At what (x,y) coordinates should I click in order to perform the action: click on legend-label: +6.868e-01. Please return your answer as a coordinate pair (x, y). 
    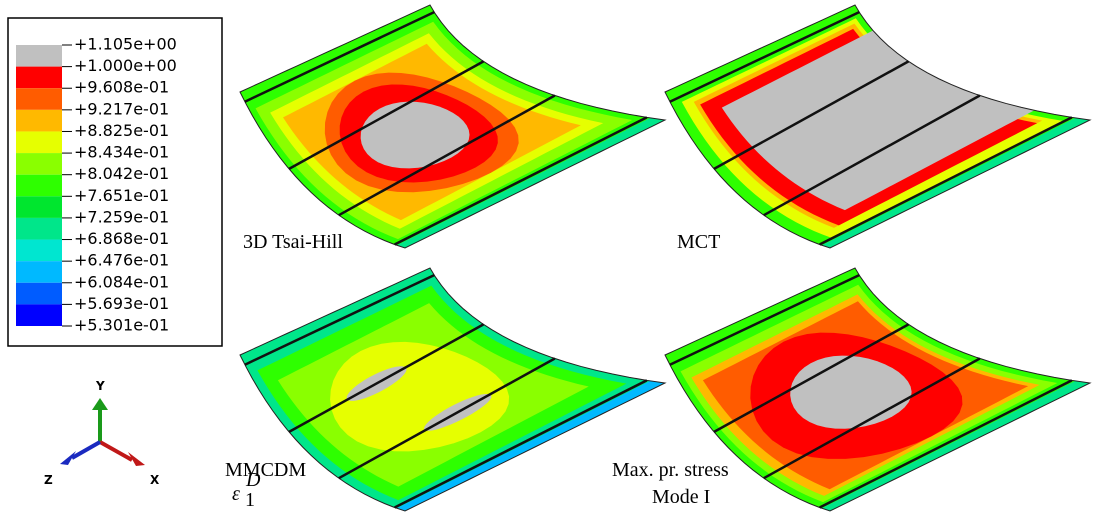
    Looking at the image, I should click on (121, 238).